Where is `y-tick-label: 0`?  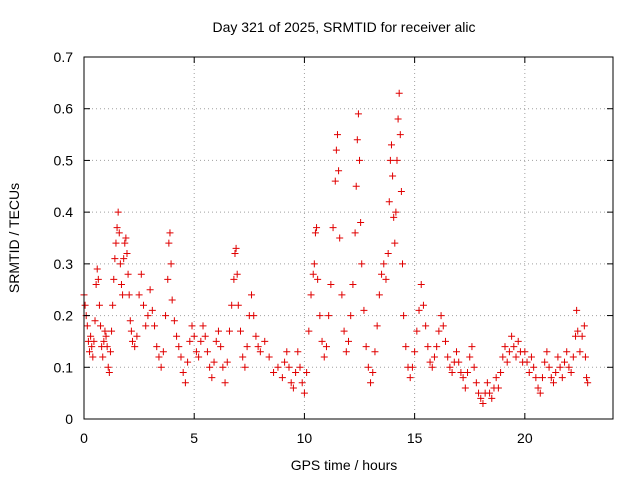
y-tick-label: 0 is located at coordinates (69, 419).